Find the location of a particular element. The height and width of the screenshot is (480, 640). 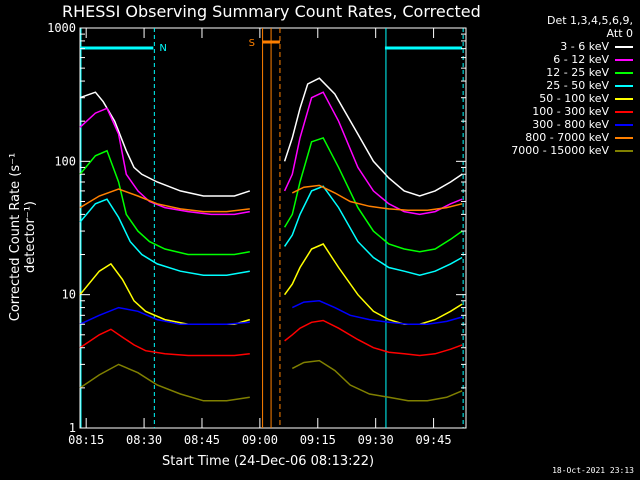

y-axis-label: Corrected Count Rate (s⁻¹ detector⁻¹) is located at coordinates (23, 237).